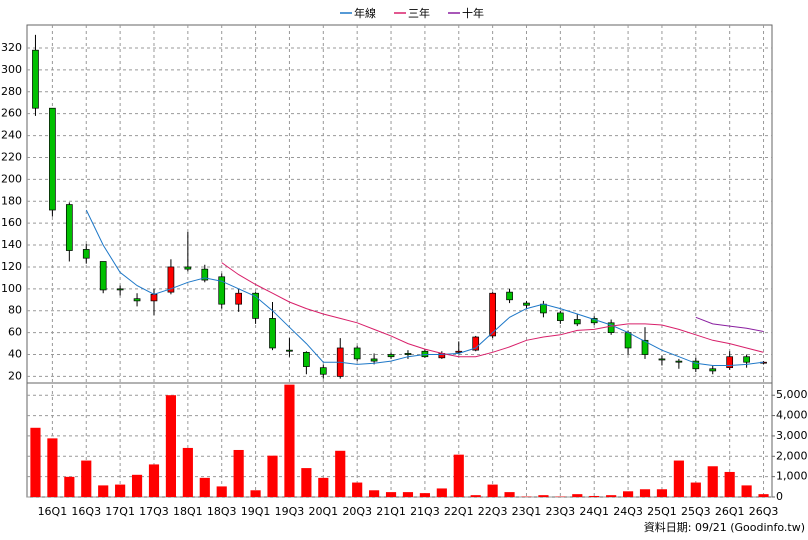 The image size is (808, 540). Describe the element at coordinates (11, 200) in the screenshot. I see `y-tick-label: 180` at that location.